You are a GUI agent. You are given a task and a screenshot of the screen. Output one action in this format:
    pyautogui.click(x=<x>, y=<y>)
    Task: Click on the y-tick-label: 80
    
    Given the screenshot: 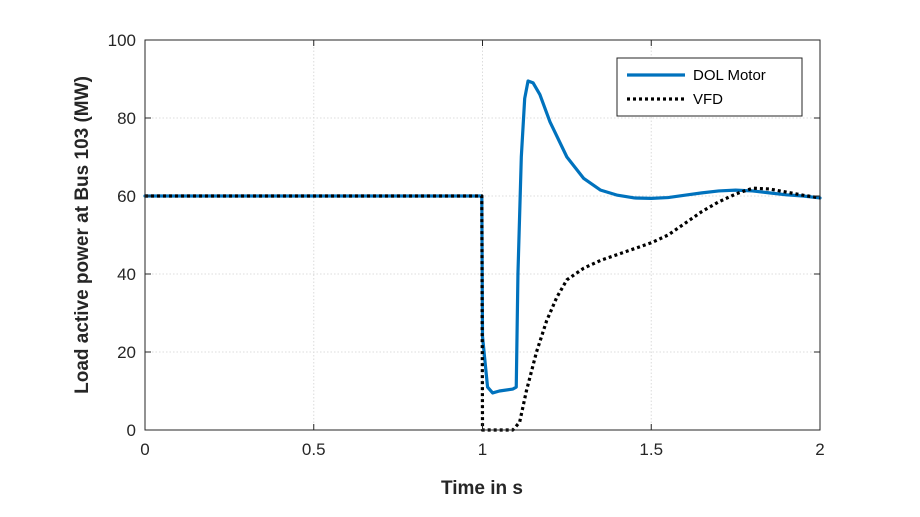 What is the action you would take?
    pyautogui.click(x=126, y=118)
    